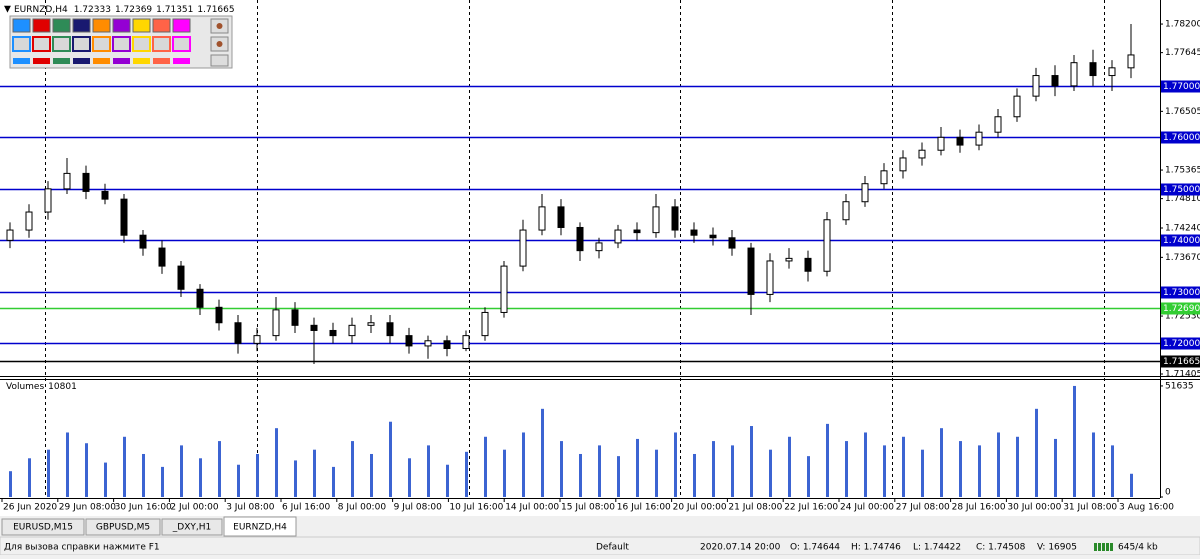 This screenshot has width=1200, height=559. Describe the element at coordinates (644, 508) in the screenshot. I see `x-tick-label: 16 Jul 16:00` at that location.